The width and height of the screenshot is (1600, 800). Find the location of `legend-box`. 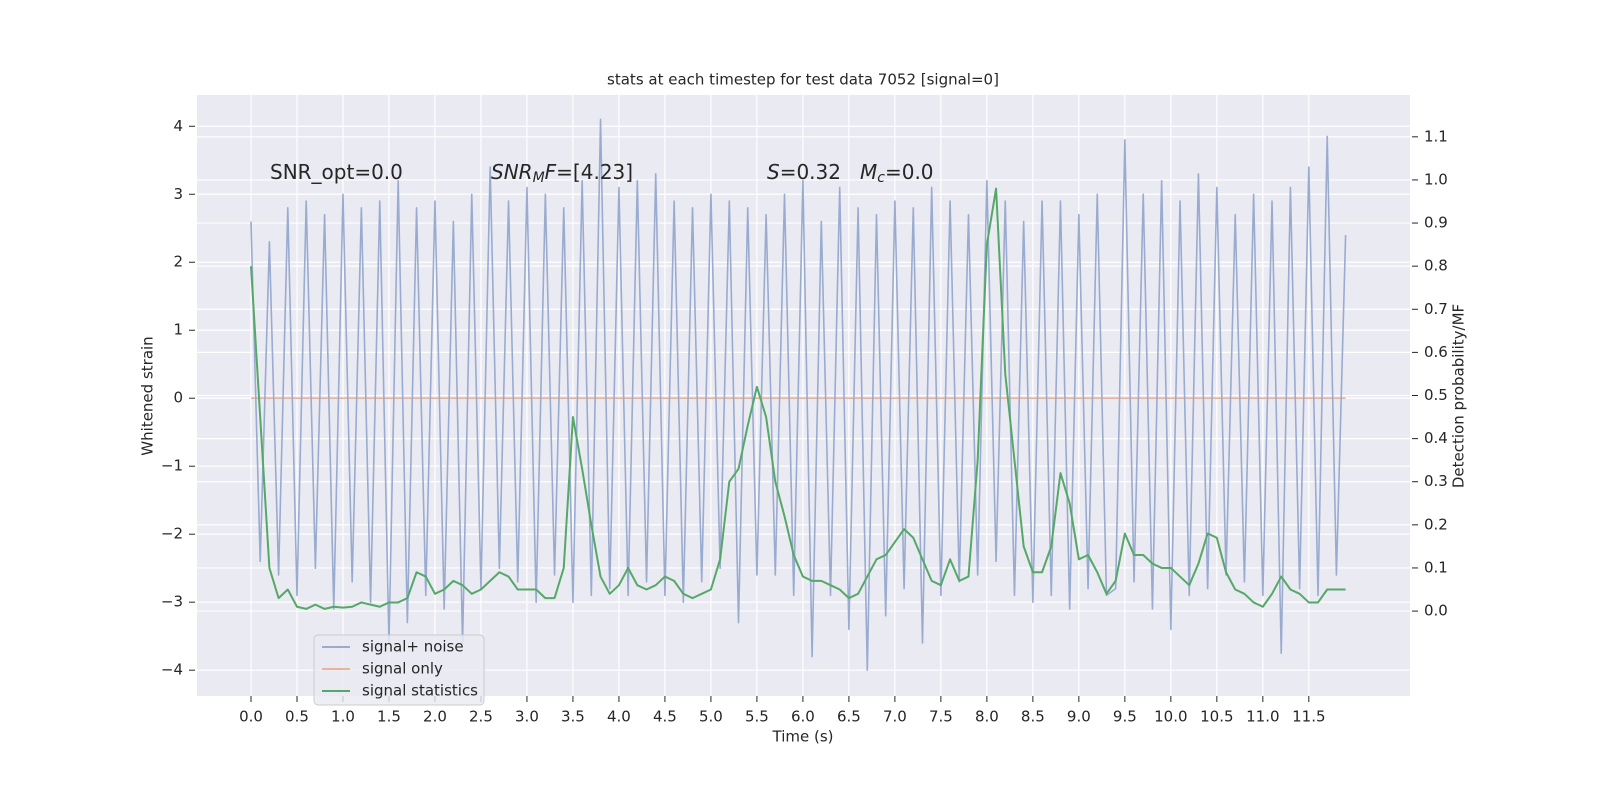

legend-box is located at coordinates (399, 670).